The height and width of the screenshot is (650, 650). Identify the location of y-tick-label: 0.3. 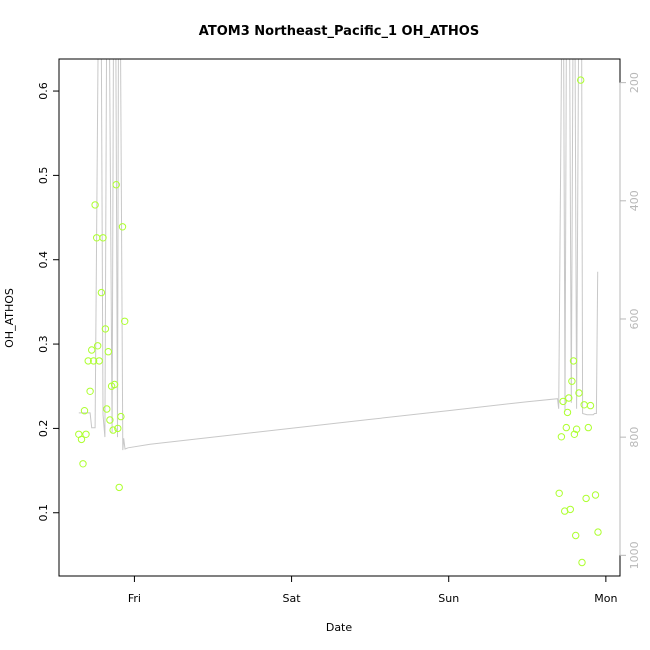
(43, 344).